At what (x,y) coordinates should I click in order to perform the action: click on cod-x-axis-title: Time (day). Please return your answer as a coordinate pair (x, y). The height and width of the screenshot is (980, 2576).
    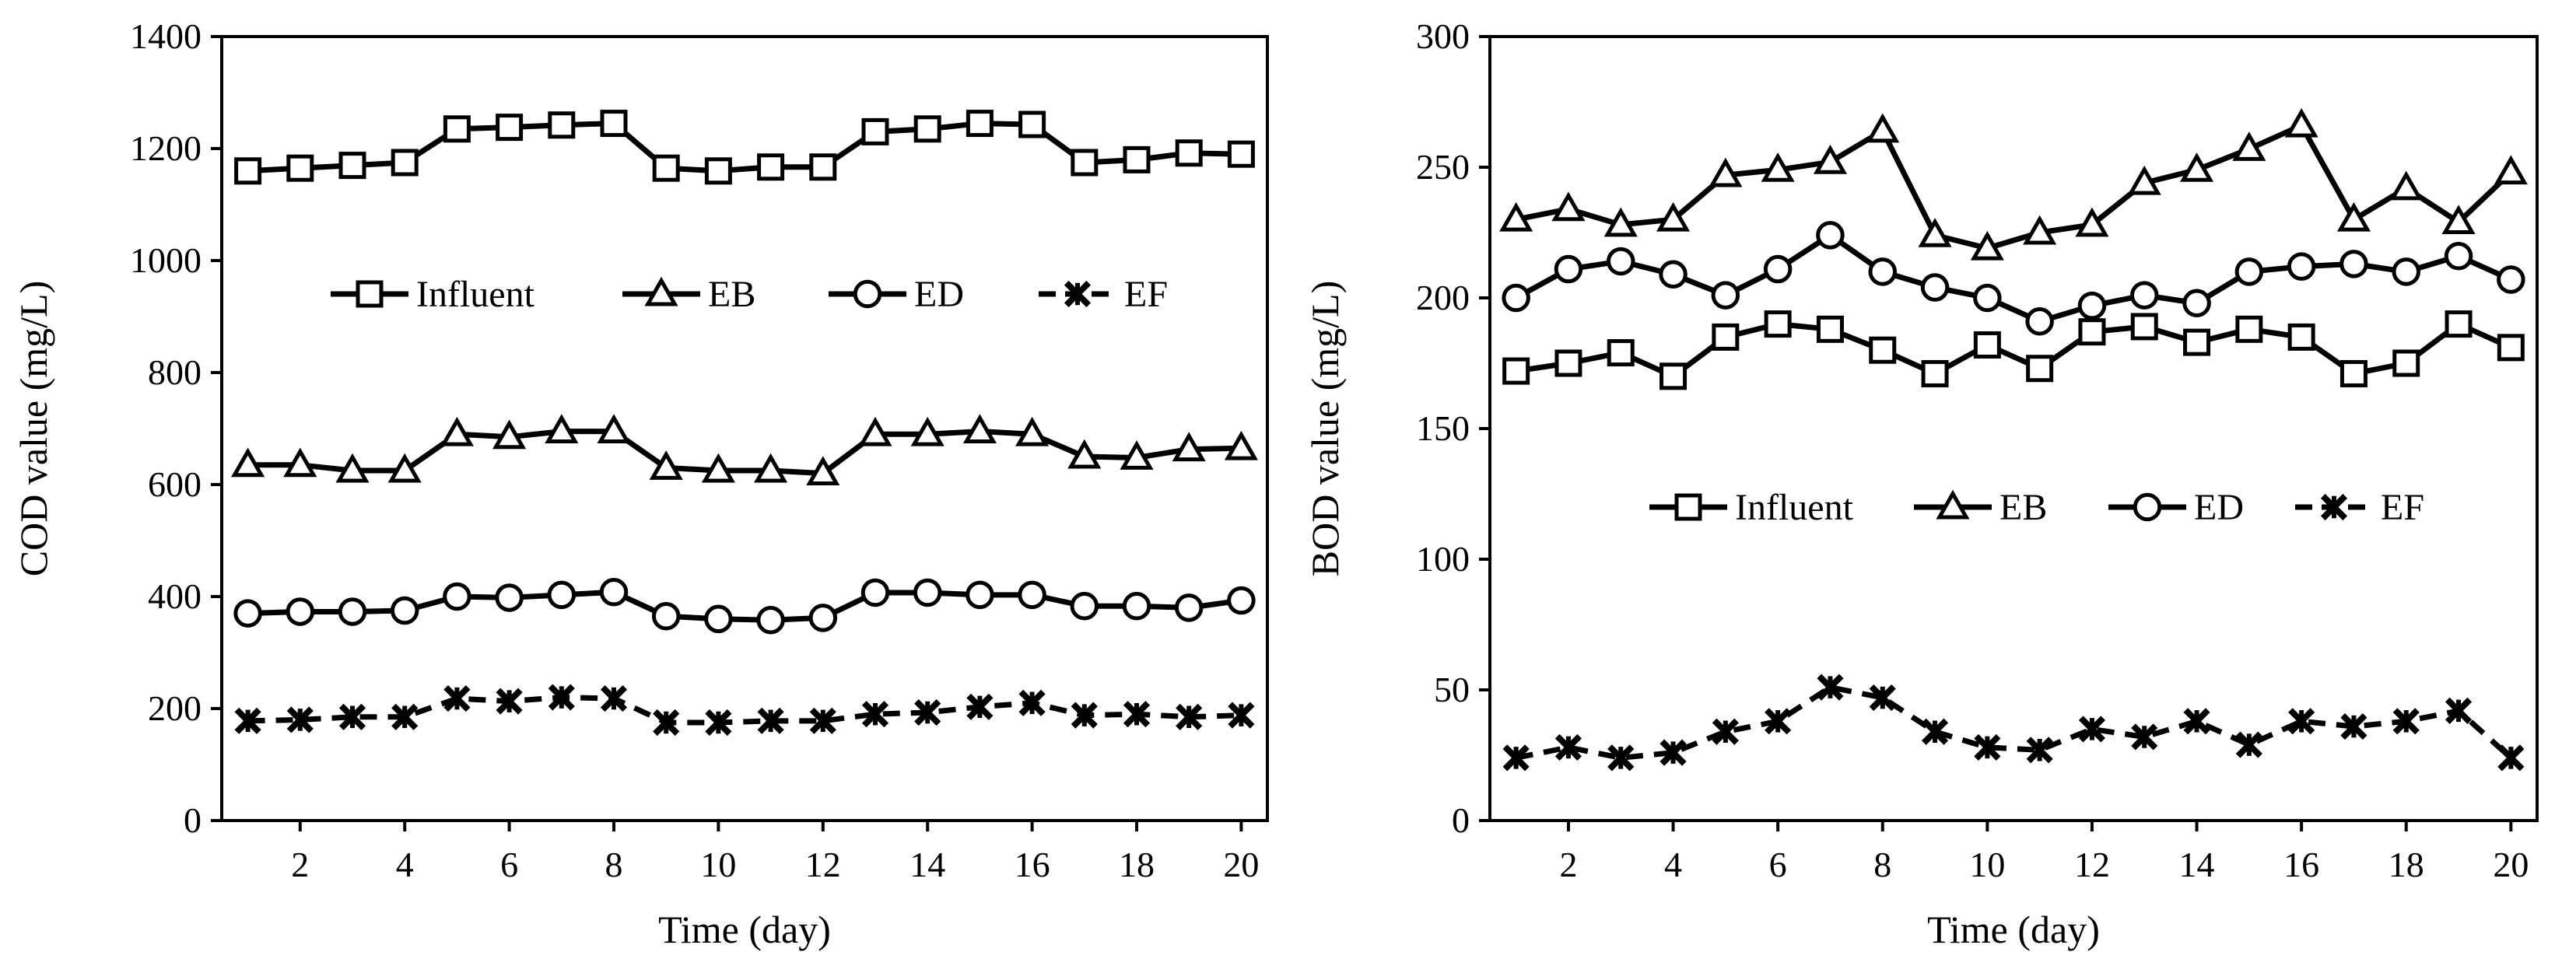
    Looking at the image, I should click on (744, 930).